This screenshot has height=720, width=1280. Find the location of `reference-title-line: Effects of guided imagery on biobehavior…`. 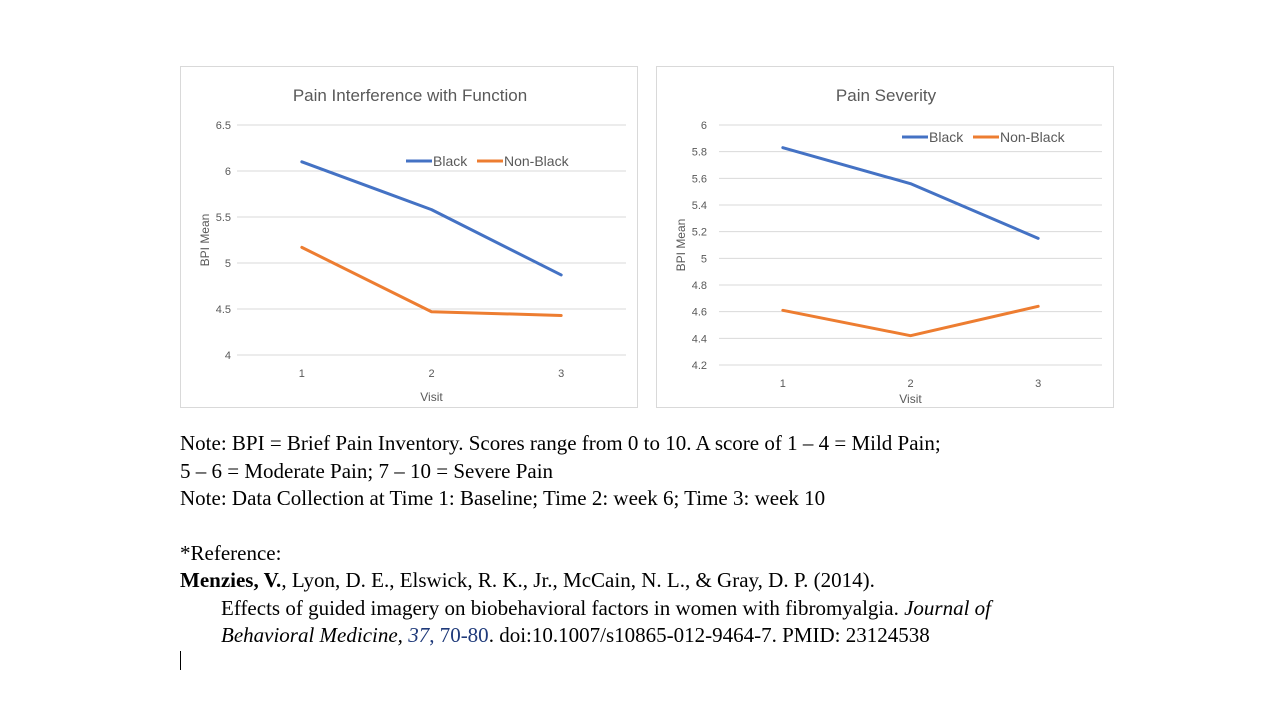

reference-title-line: Effects of guided imagery on biobehavior… is located at coordinates (680, 609).